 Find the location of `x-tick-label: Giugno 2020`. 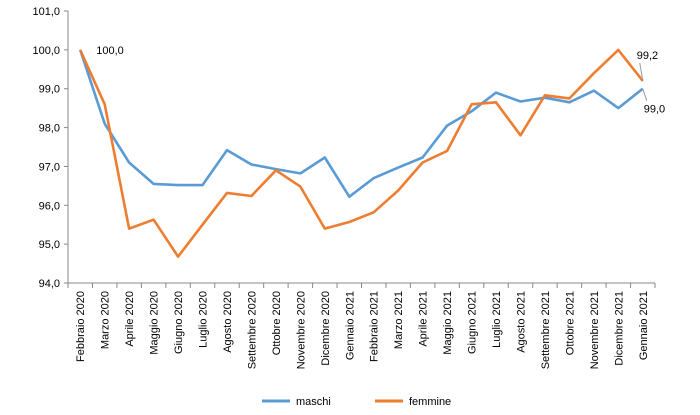

x-tick-label: Giugno 2020 is located at coordinates (179, 322).